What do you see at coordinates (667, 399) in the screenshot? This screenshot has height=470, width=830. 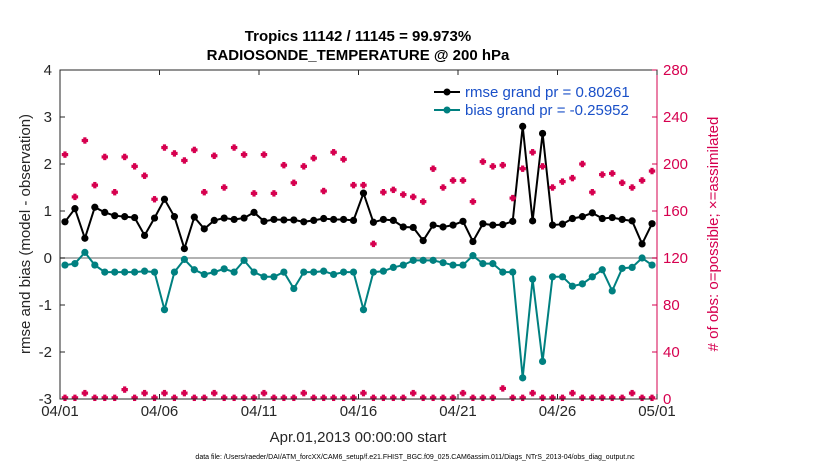 I see `y2-tick-label: 0` at bounding box center [667, 399].